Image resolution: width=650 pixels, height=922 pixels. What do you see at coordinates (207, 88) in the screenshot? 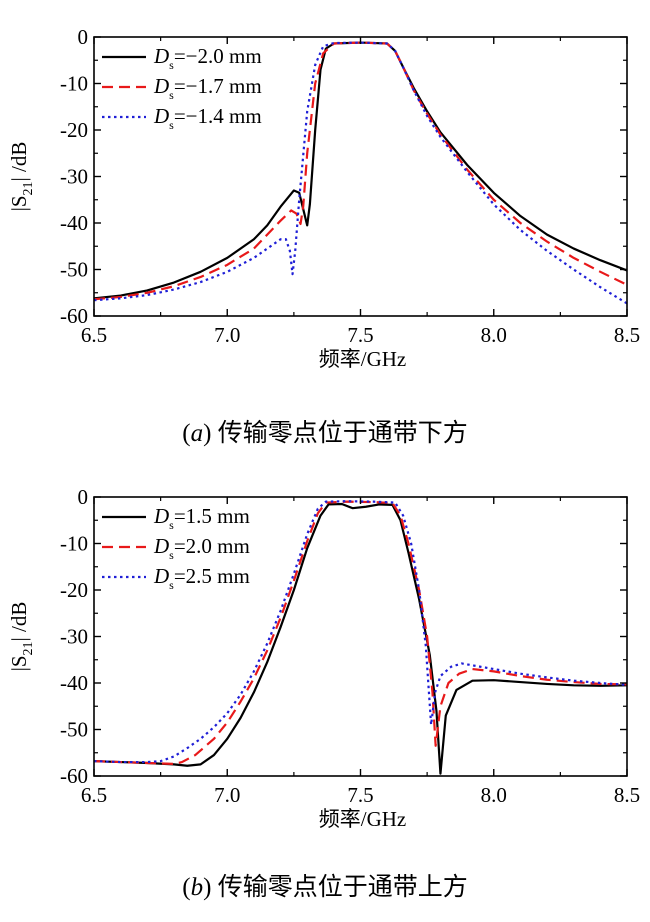
I see `legend-label-2: Ds=−1.7 mm` at bounding box center [207, 88].